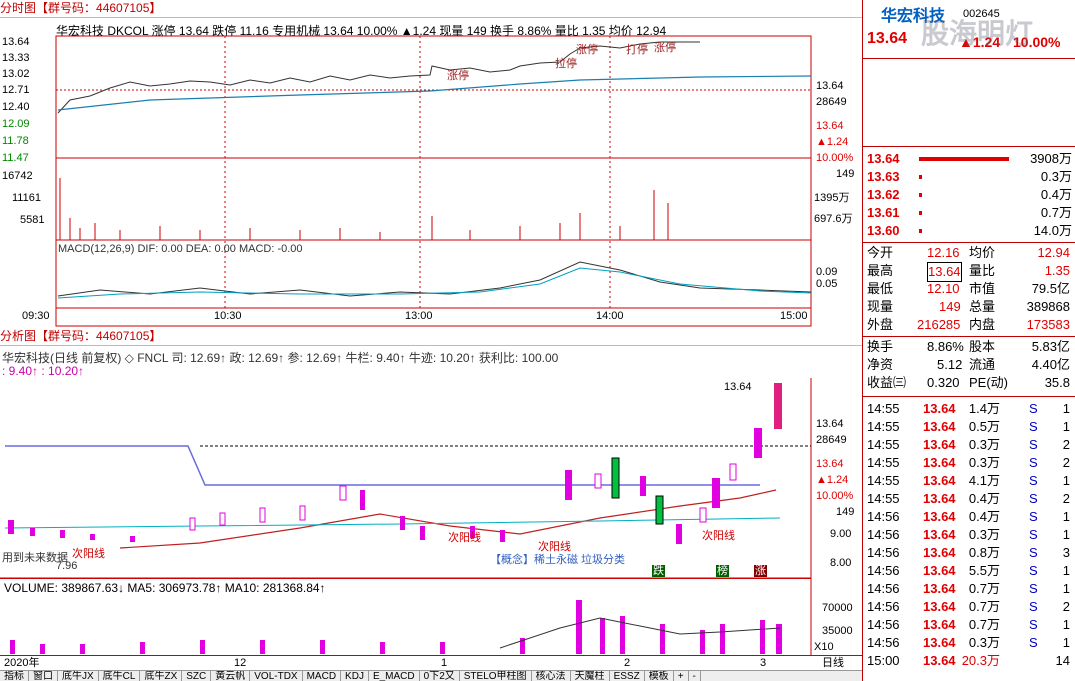 Image resolution: width=1075 pixels, height=681 pixels. What do you see at coordinates (396, 627) in the screenshot?
I see `daily-volume-bars` at bounding box center [396, 627].